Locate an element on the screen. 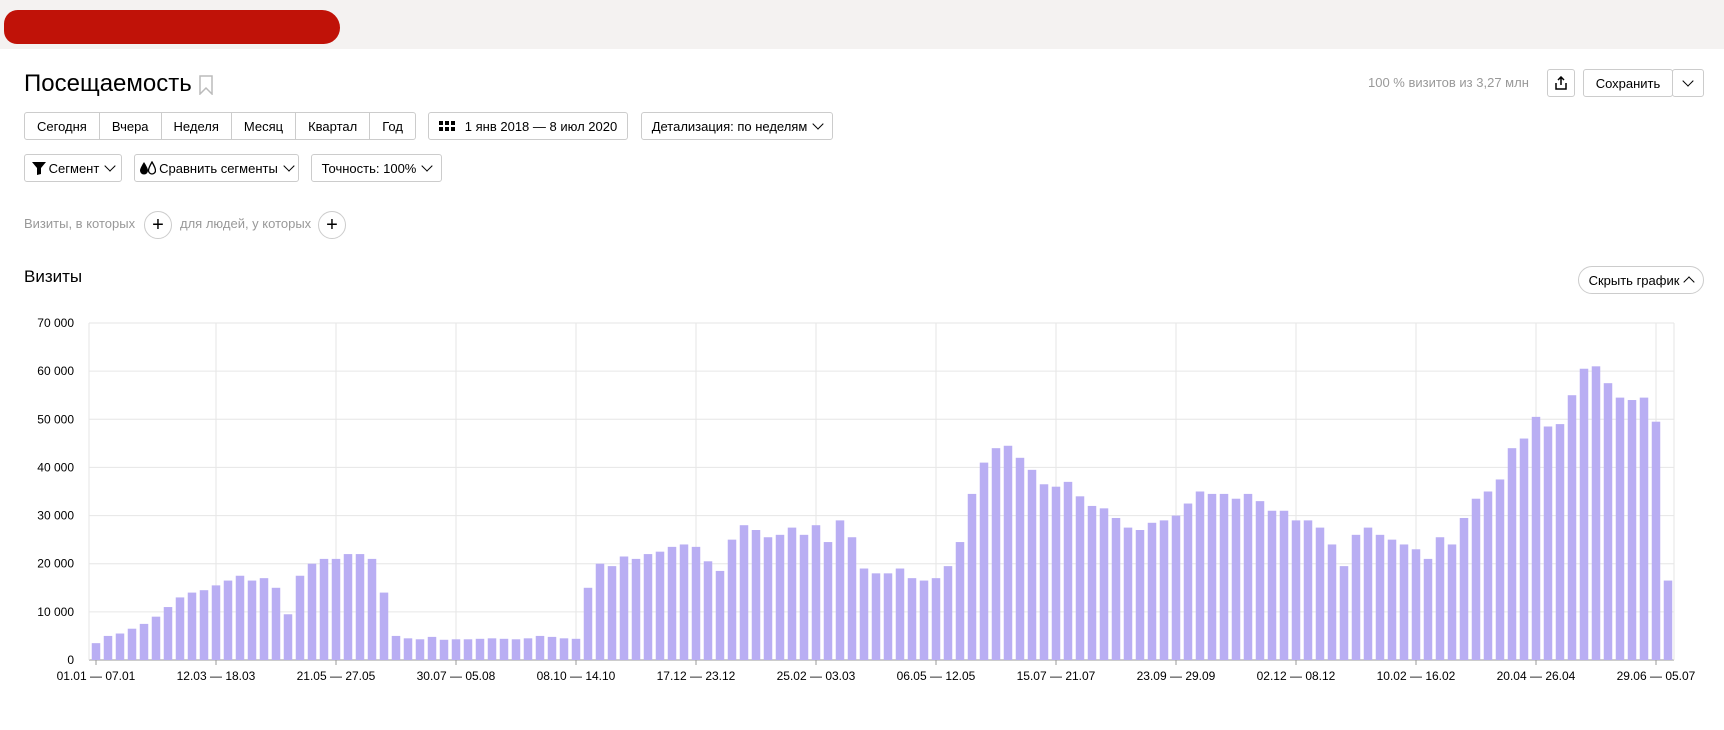 This screenshot has width=1724, height=730. period-year: Год is located at coordinates (392, 126).